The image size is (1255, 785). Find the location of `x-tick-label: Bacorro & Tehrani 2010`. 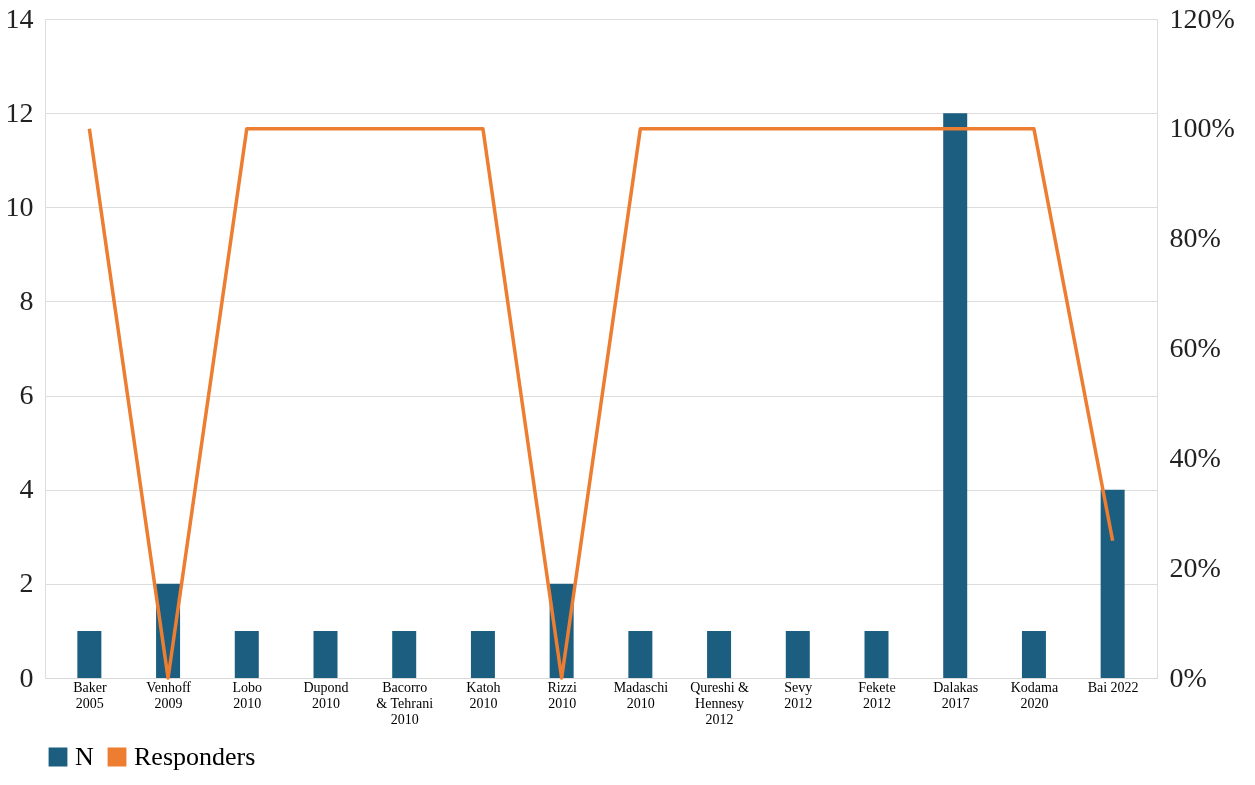

x-tick-label: Bacorro & Tehrani 2010 is located at coordinates (405, 703).